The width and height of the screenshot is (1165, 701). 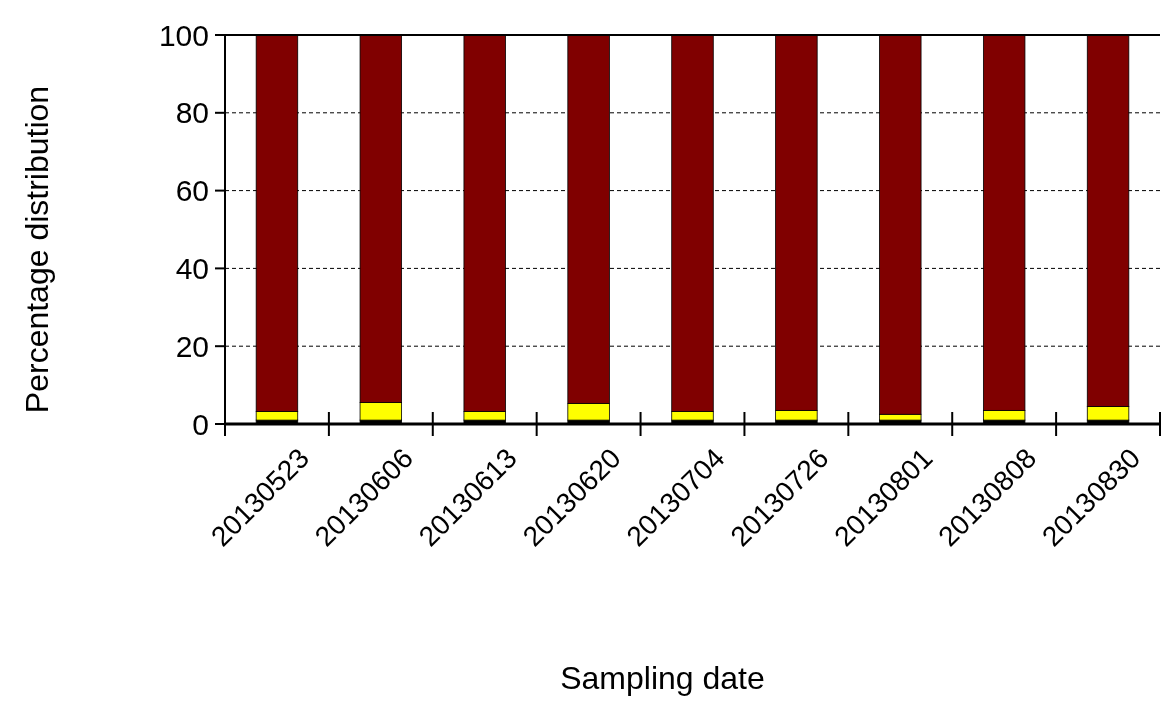 What do you see at coordinates (192, 113) in the screenshot?
I see `y-tick-label: 80` at bounding box center [192, 113].